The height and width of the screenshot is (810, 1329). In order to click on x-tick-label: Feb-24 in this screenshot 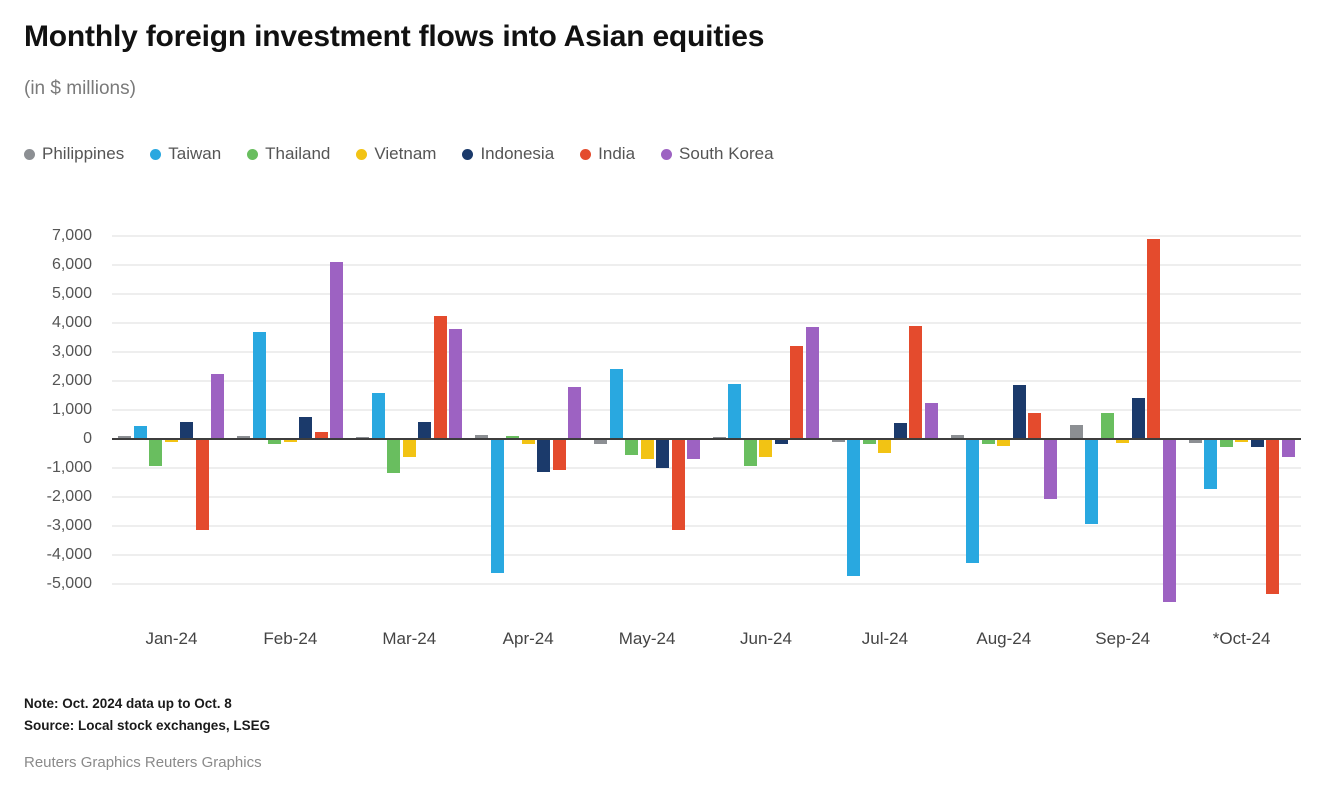, I will do `click(290, 638)`.